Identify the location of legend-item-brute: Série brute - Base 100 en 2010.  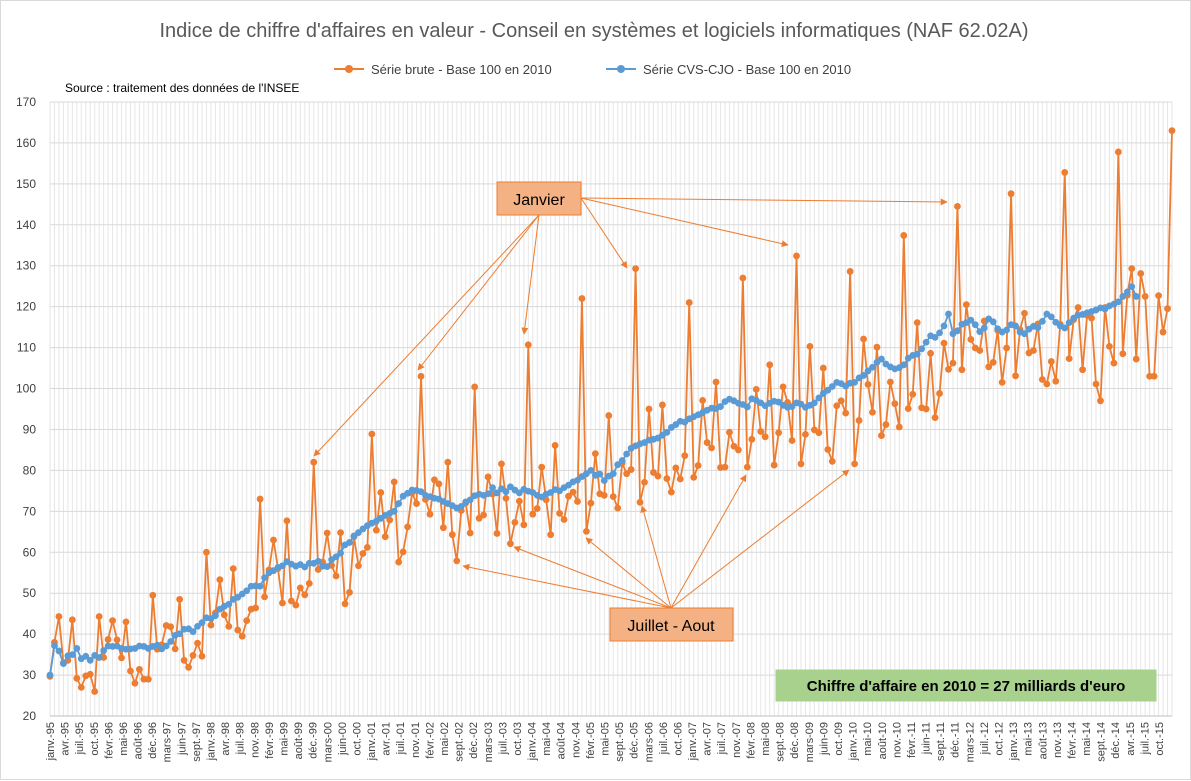
(443, 69).